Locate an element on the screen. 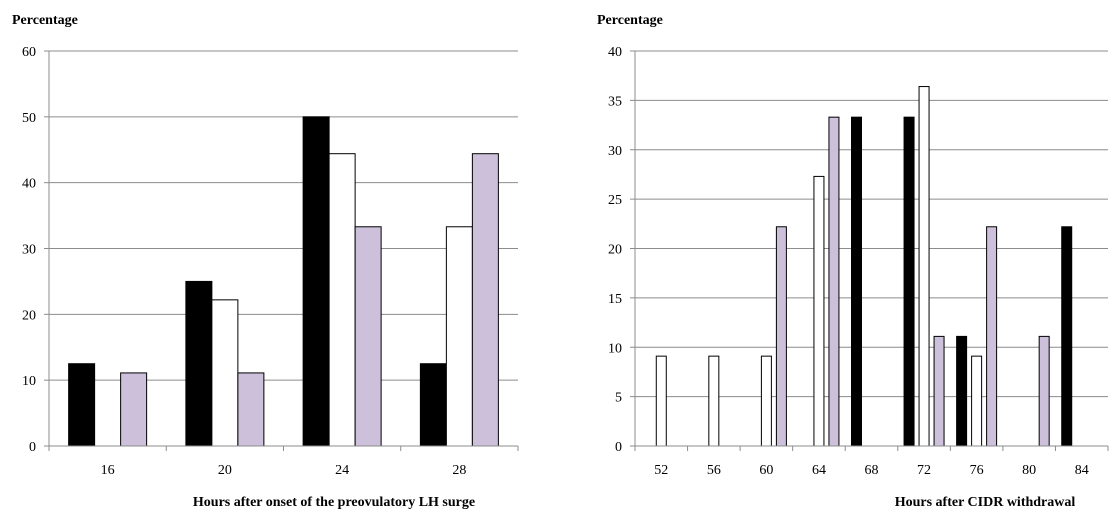 This screenshot has height=515, width=1115. x-tick-label: 80 is located at coordinates (1029, 470).